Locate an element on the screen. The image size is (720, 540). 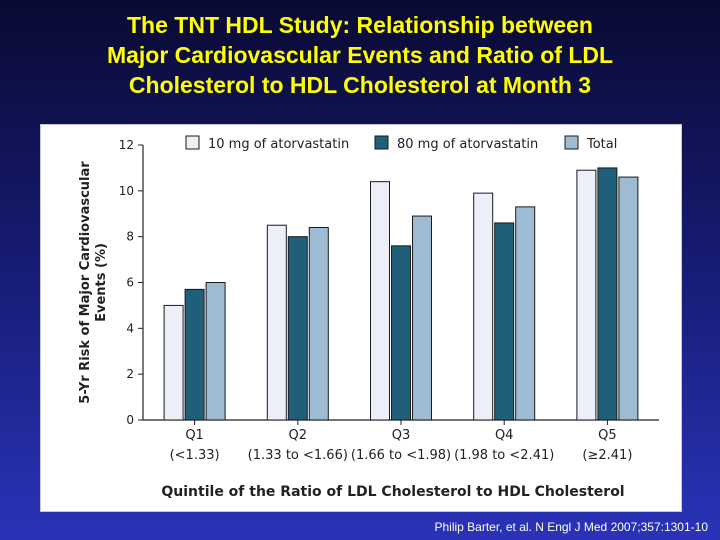
x-tick-sublabel: (<1.33) is located at coordinates (195, 455).